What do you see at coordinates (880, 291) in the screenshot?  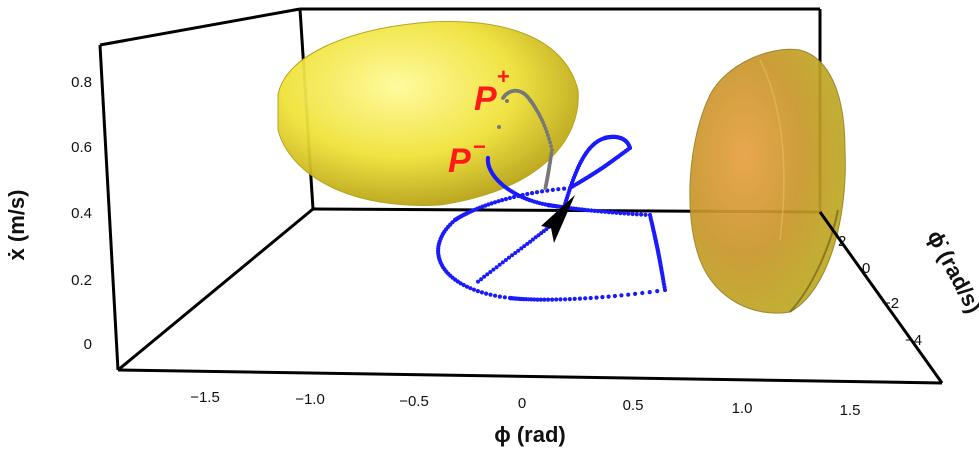 I see `y-axis-ticks: 2 0 −2 −4` at bounding box center [880, 291].